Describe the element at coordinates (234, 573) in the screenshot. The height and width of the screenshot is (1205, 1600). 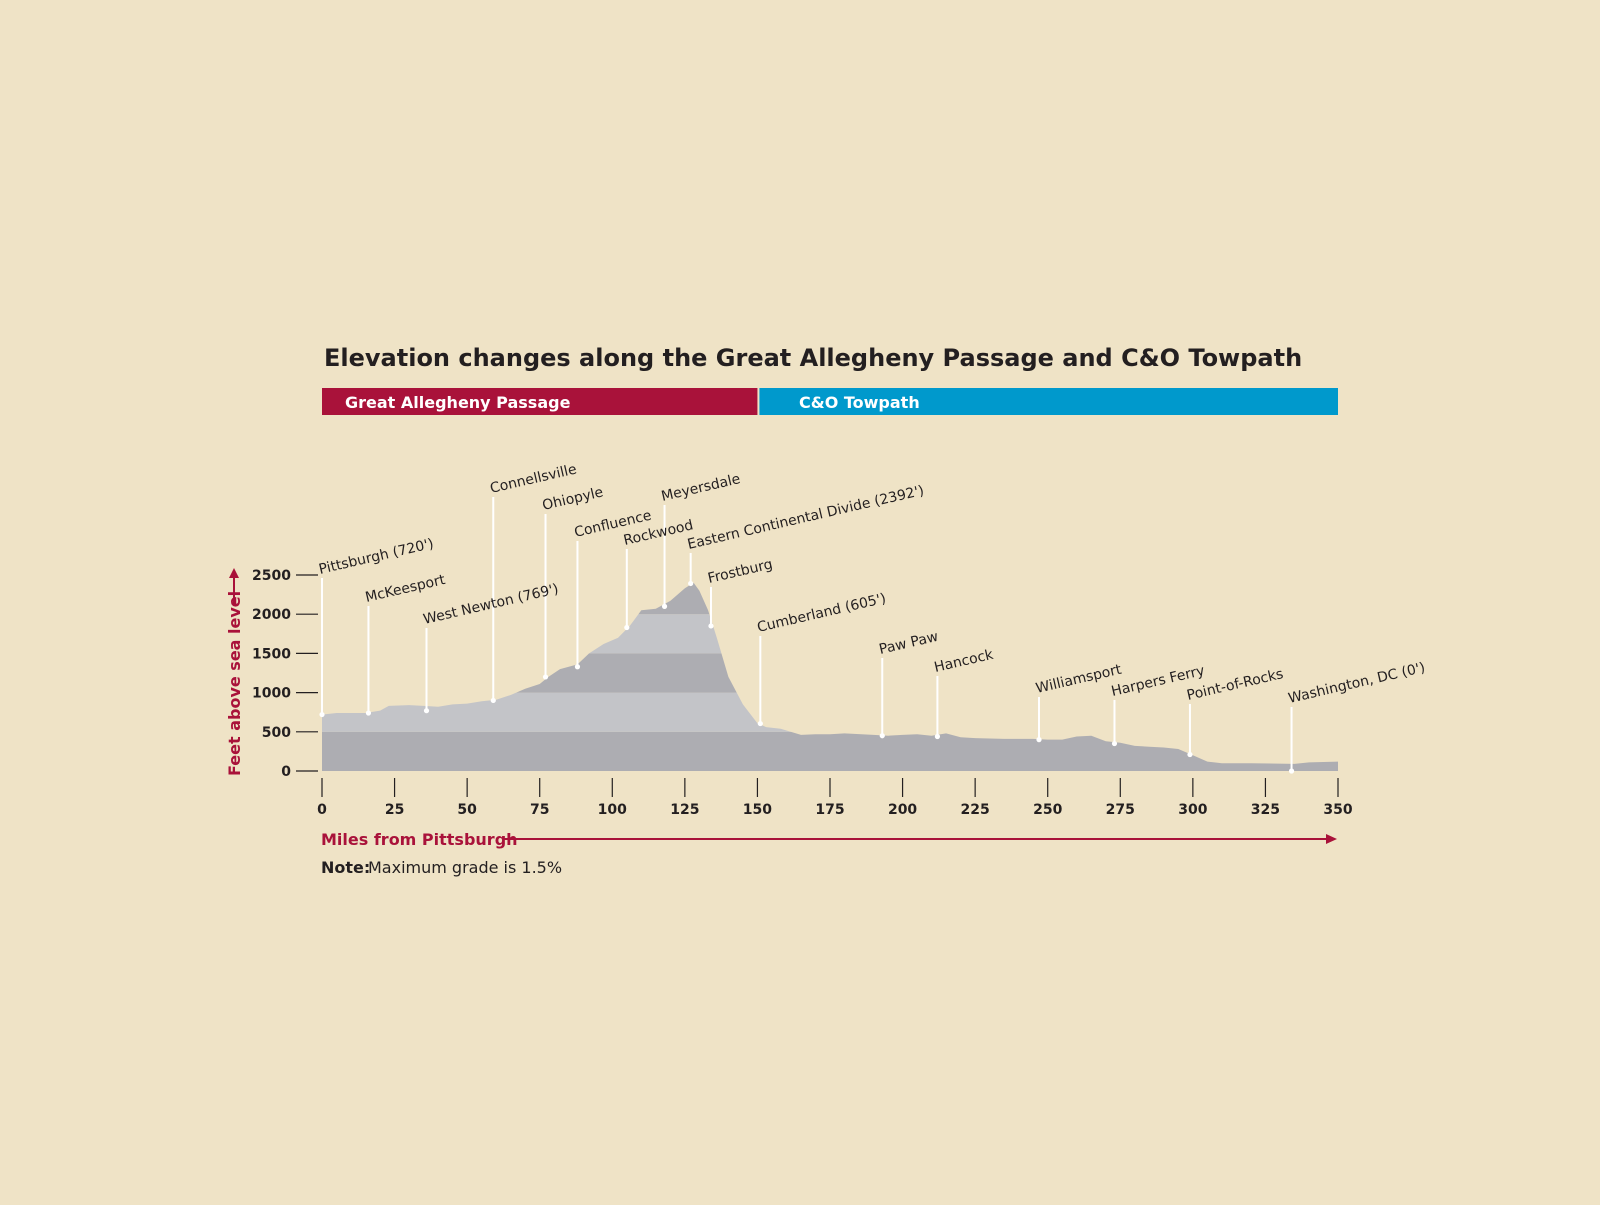
I see `y-axis-arrow-head` at that location.